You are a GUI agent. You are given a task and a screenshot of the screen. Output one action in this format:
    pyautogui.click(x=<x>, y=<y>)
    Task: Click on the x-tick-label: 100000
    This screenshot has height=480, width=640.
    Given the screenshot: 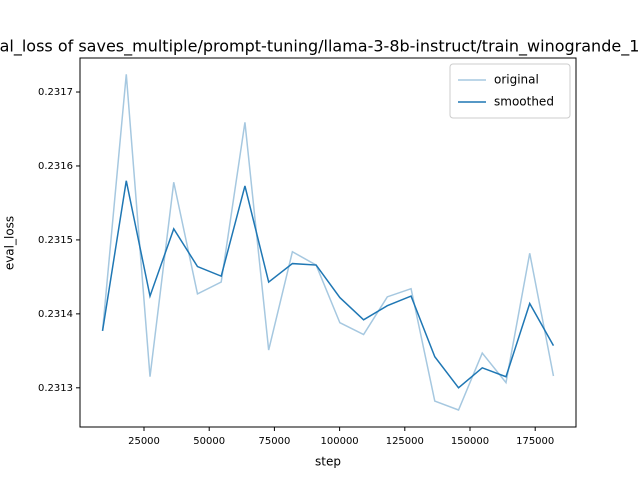 What is the action you would take?
    pyautogui.click(x=340, y=441)
    